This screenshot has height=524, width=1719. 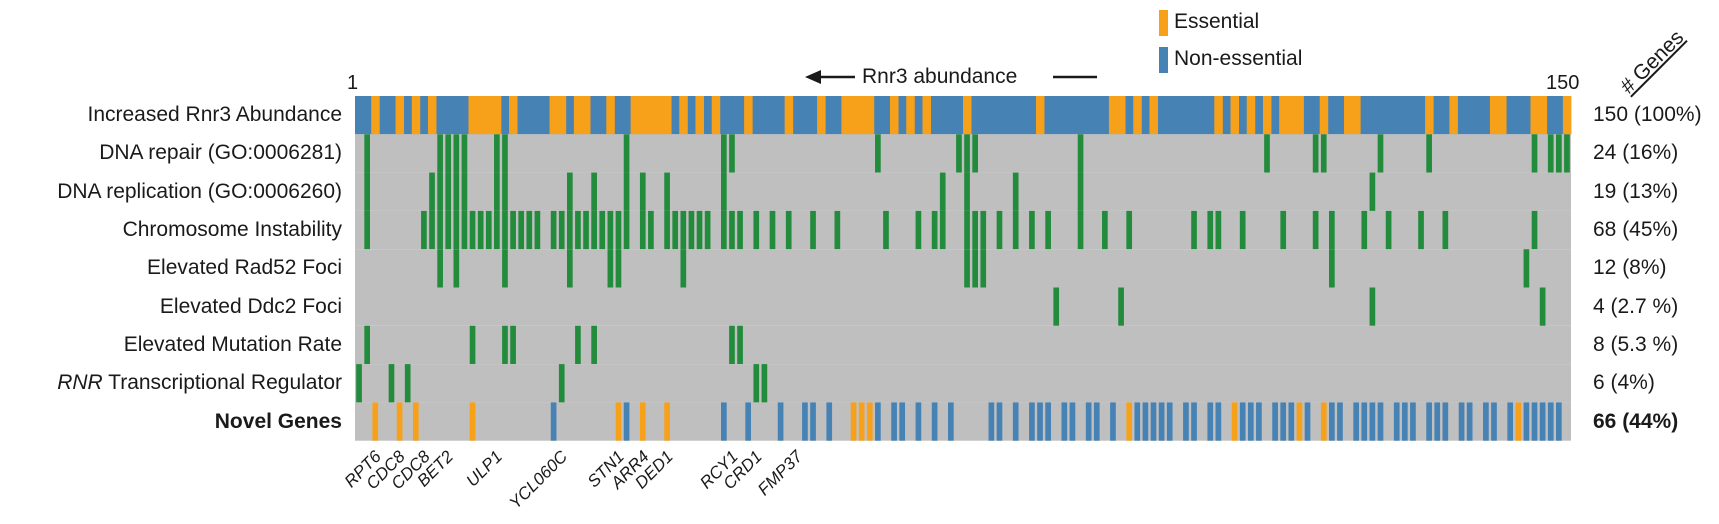 What do you see at coordinates (1217, 21) in the screenshot?
I see `legend-label-essential: Essential` at bounding box center [1217, 21].